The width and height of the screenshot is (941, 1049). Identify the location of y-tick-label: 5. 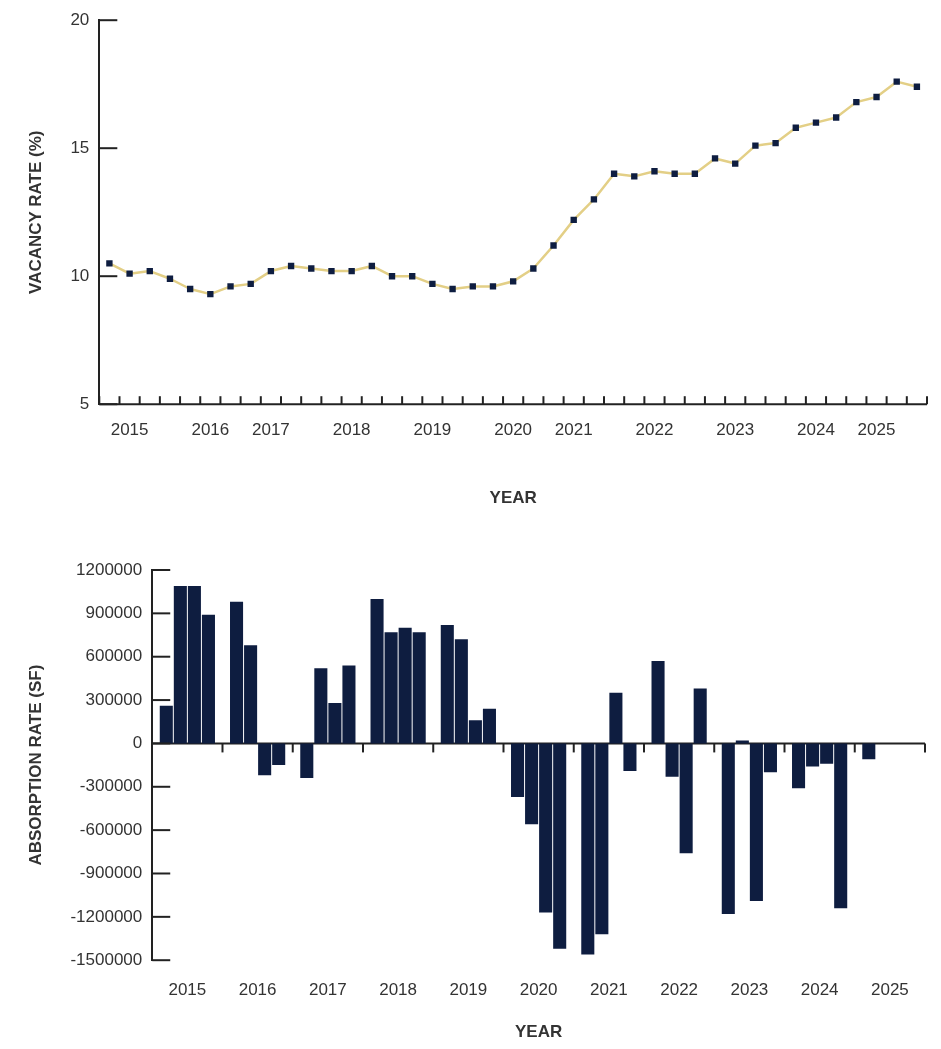
(84, 403).